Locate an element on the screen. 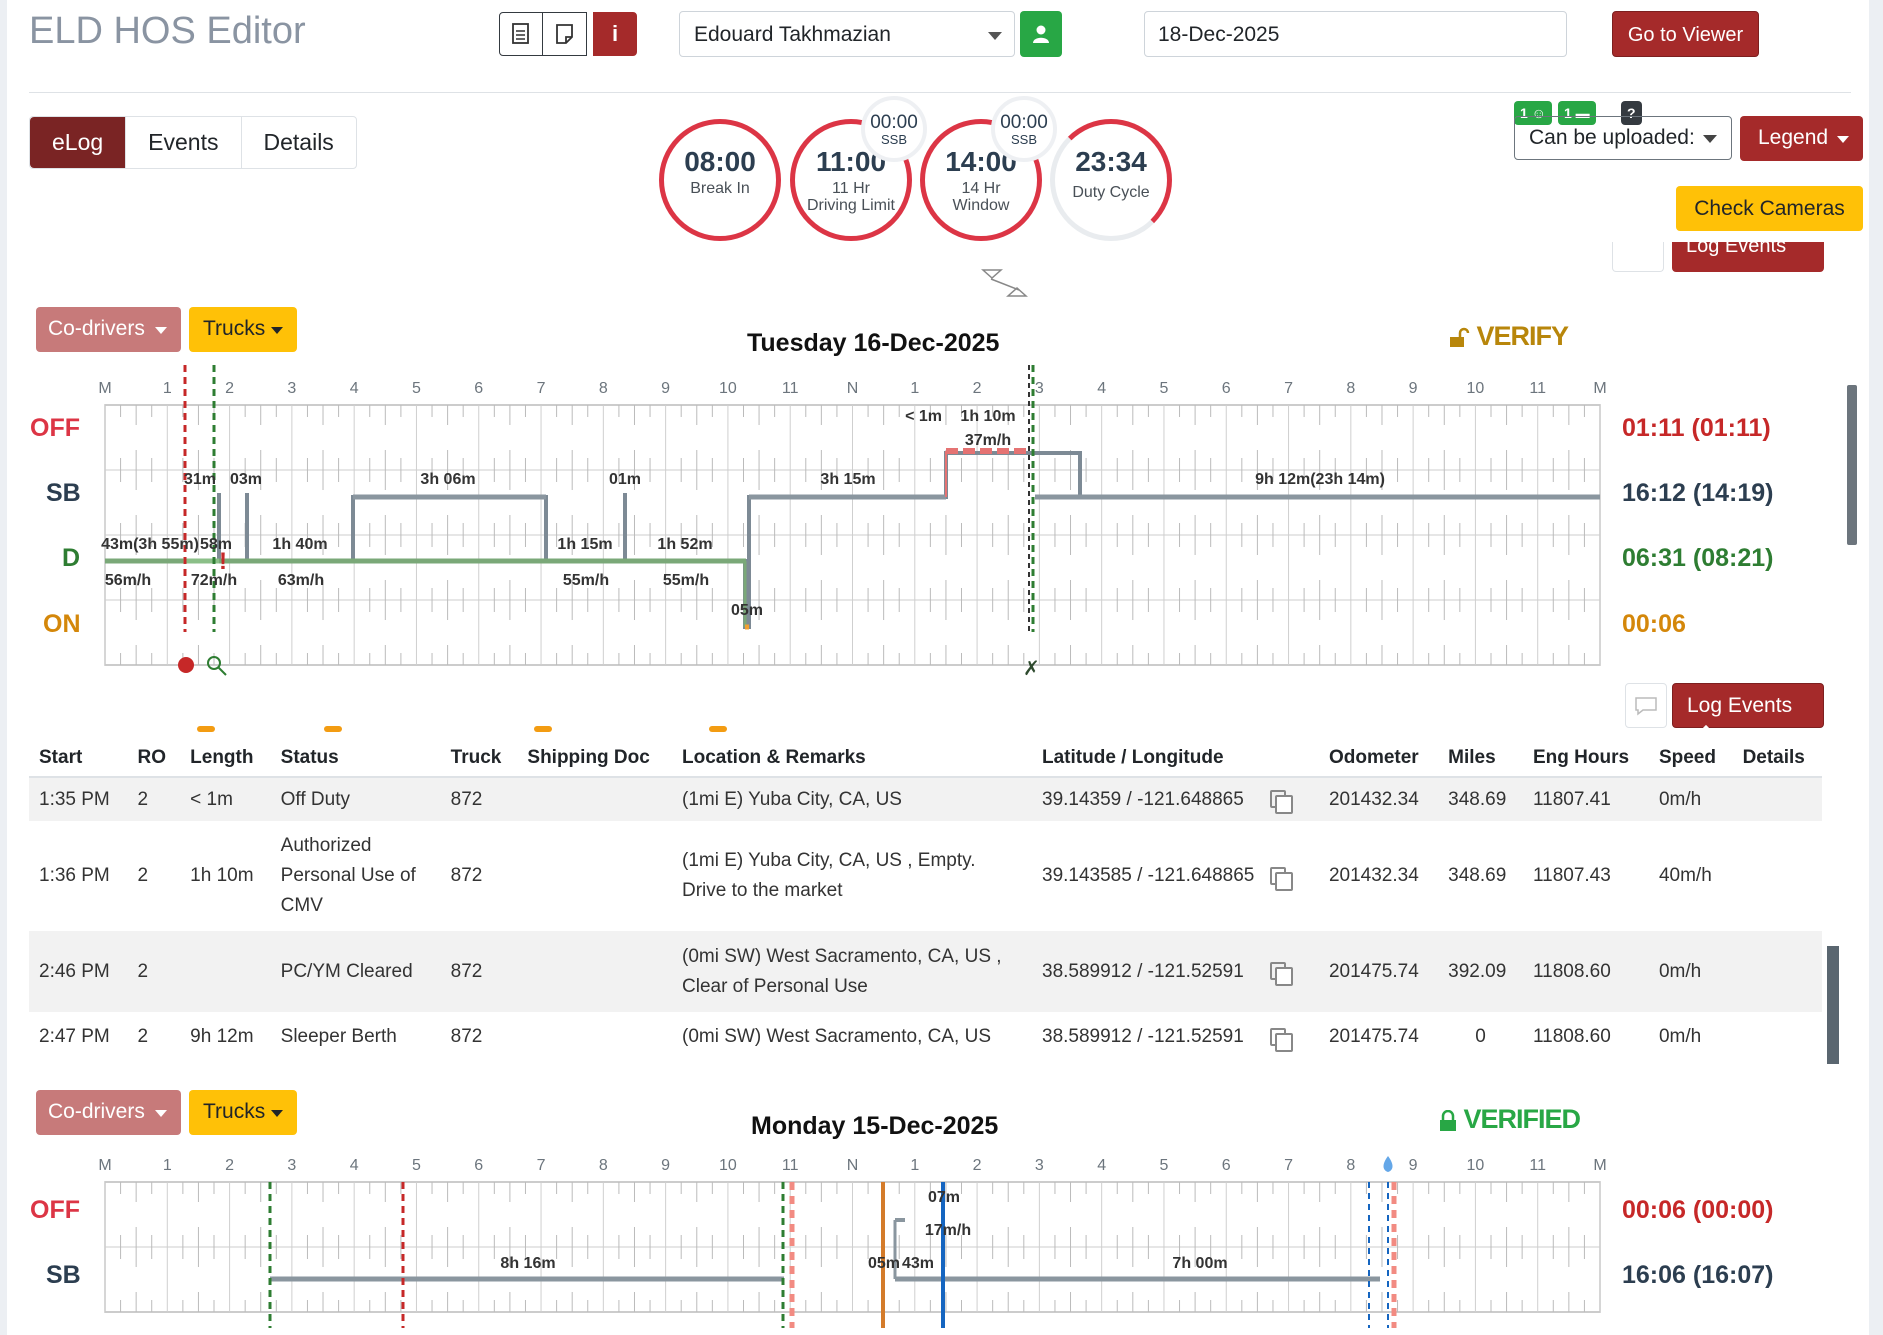 The width and height of the screenshot is (1883, 1335). day2-water-drop-icon is located at coordinates (1388, 1164).